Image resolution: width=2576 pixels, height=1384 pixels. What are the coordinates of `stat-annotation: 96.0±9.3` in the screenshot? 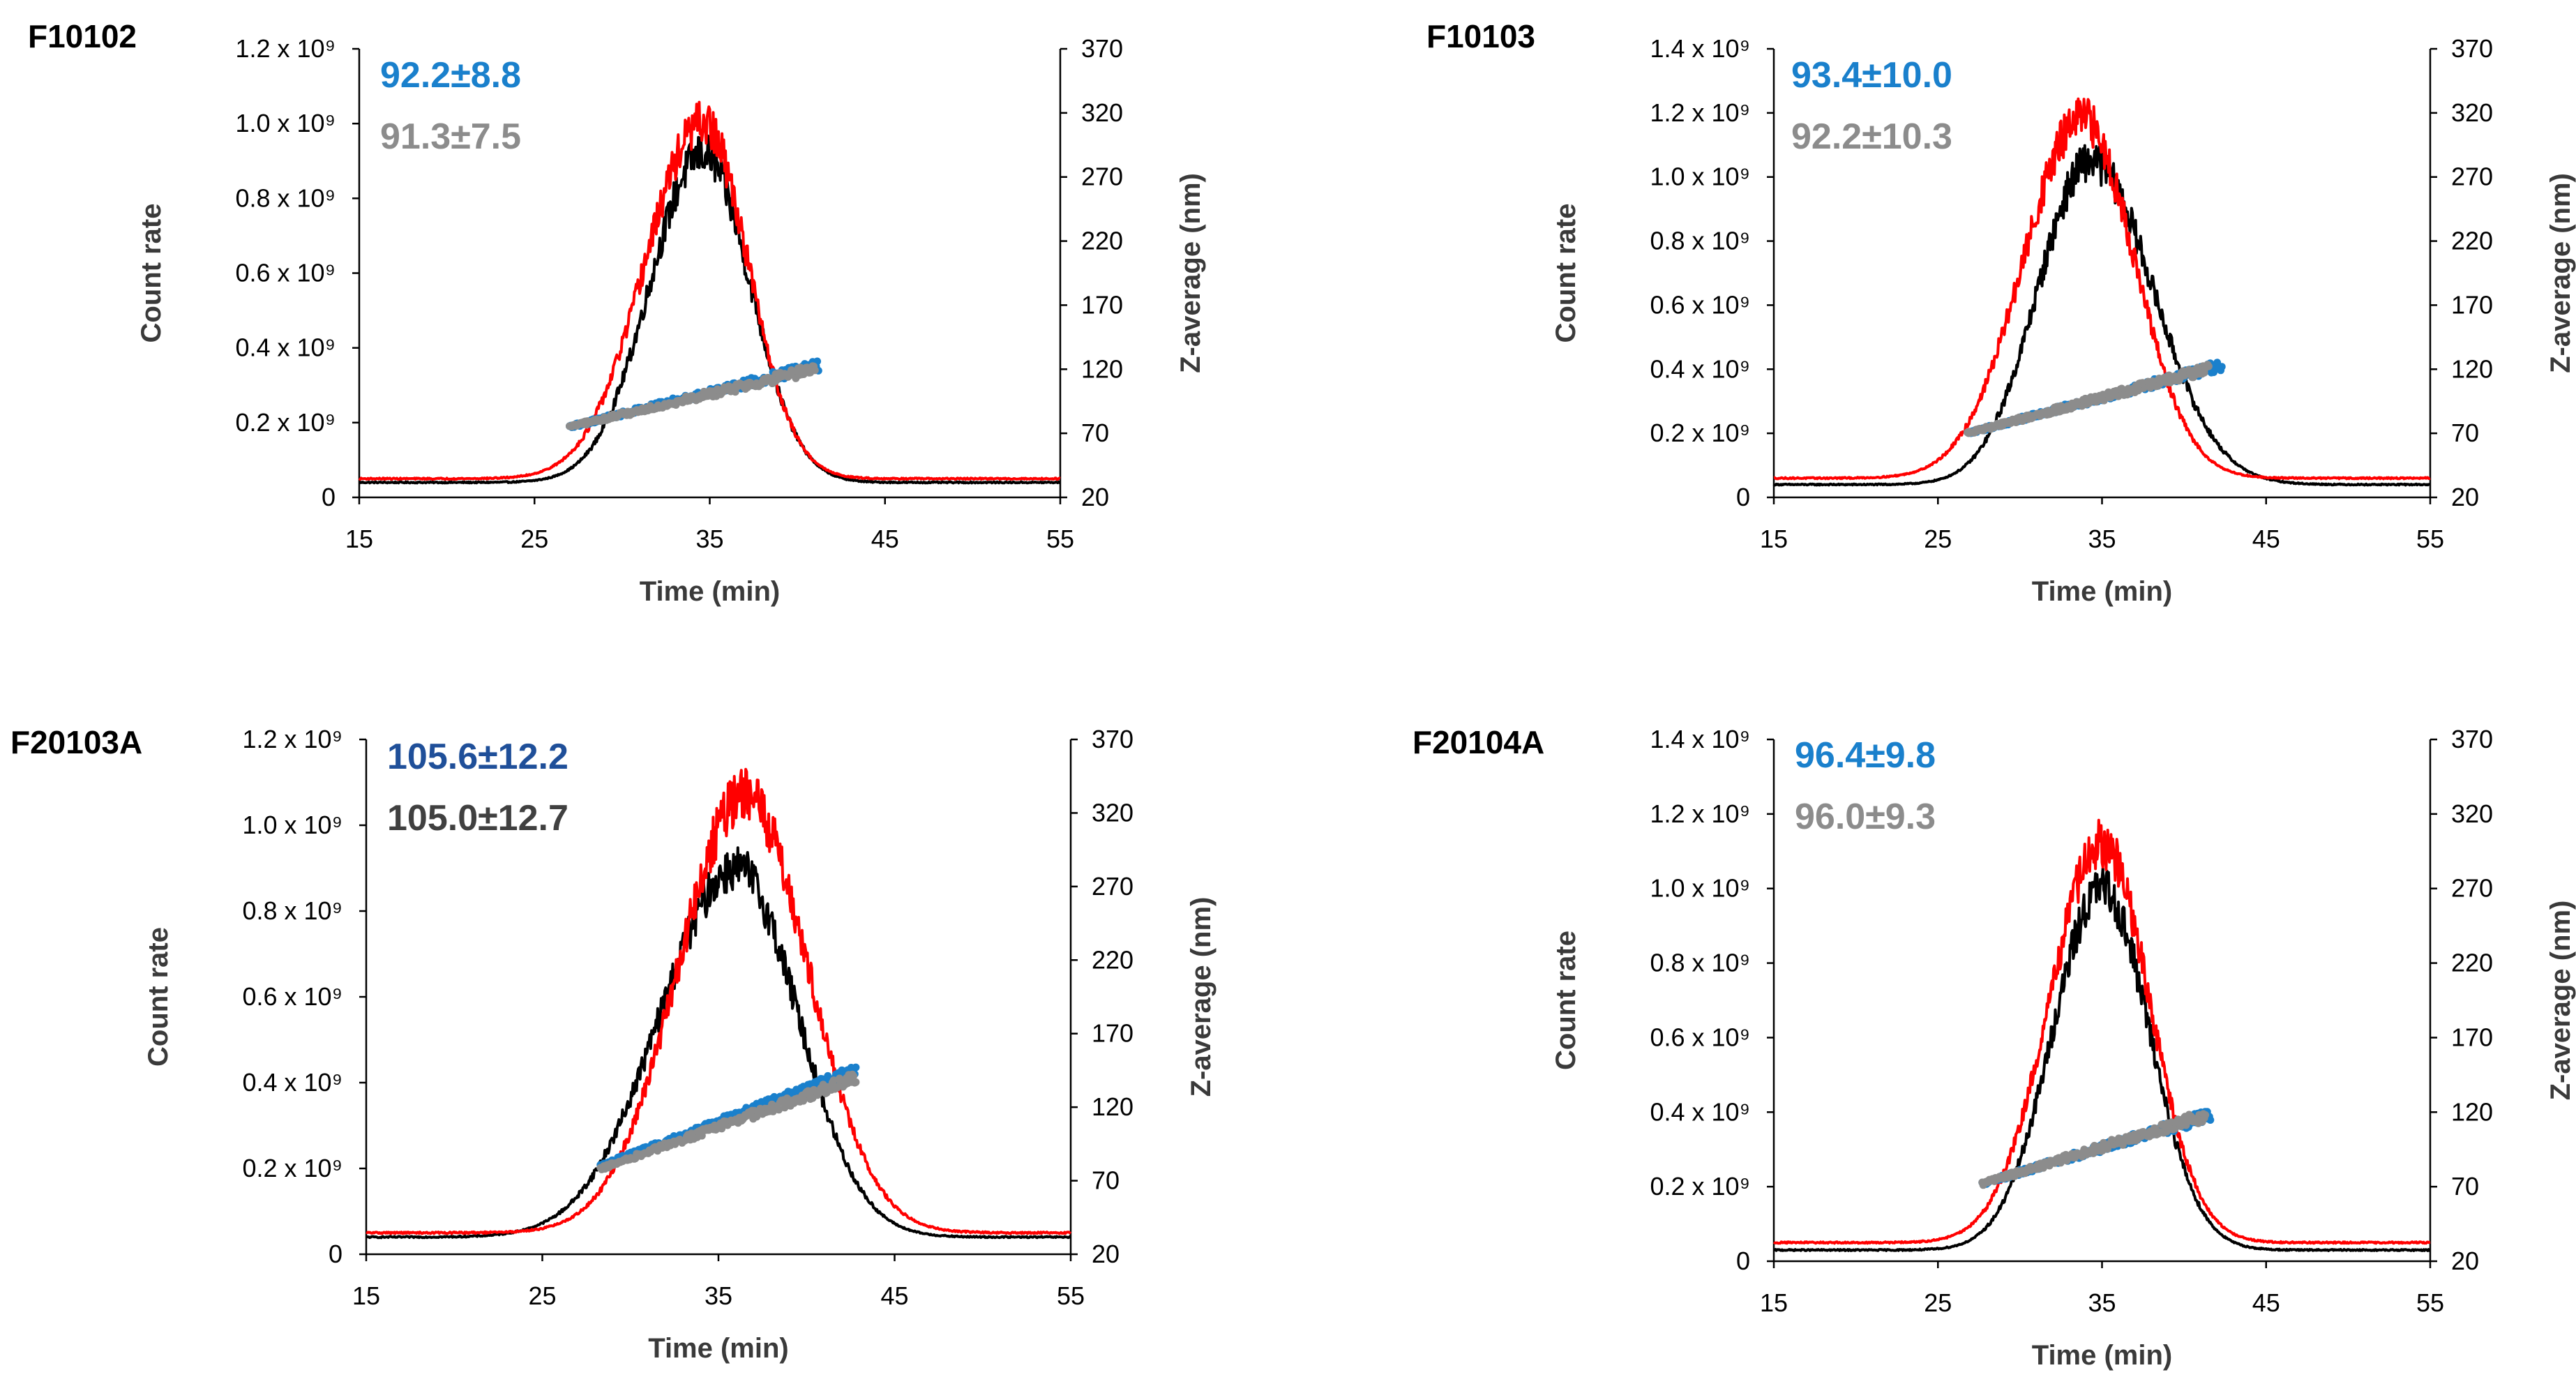 It's located at (1865, 817).